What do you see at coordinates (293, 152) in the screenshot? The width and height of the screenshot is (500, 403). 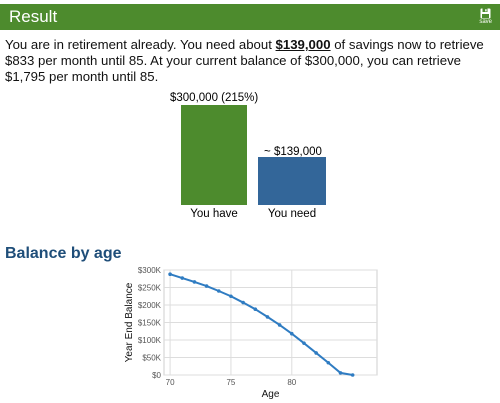 I see `need-value-label: ~ $139,000` at bounding box center [293, 152].